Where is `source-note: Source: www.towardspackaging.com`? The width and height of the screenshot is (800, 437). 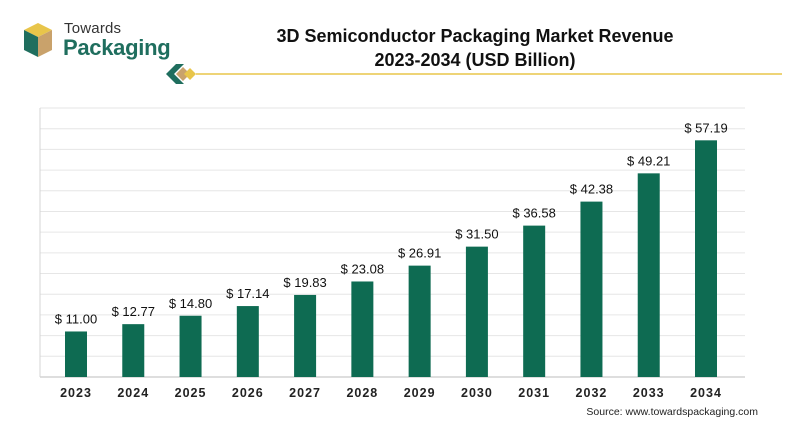 source-note: Source: www.towardspackaging.com is located at coordinates (672, 412).